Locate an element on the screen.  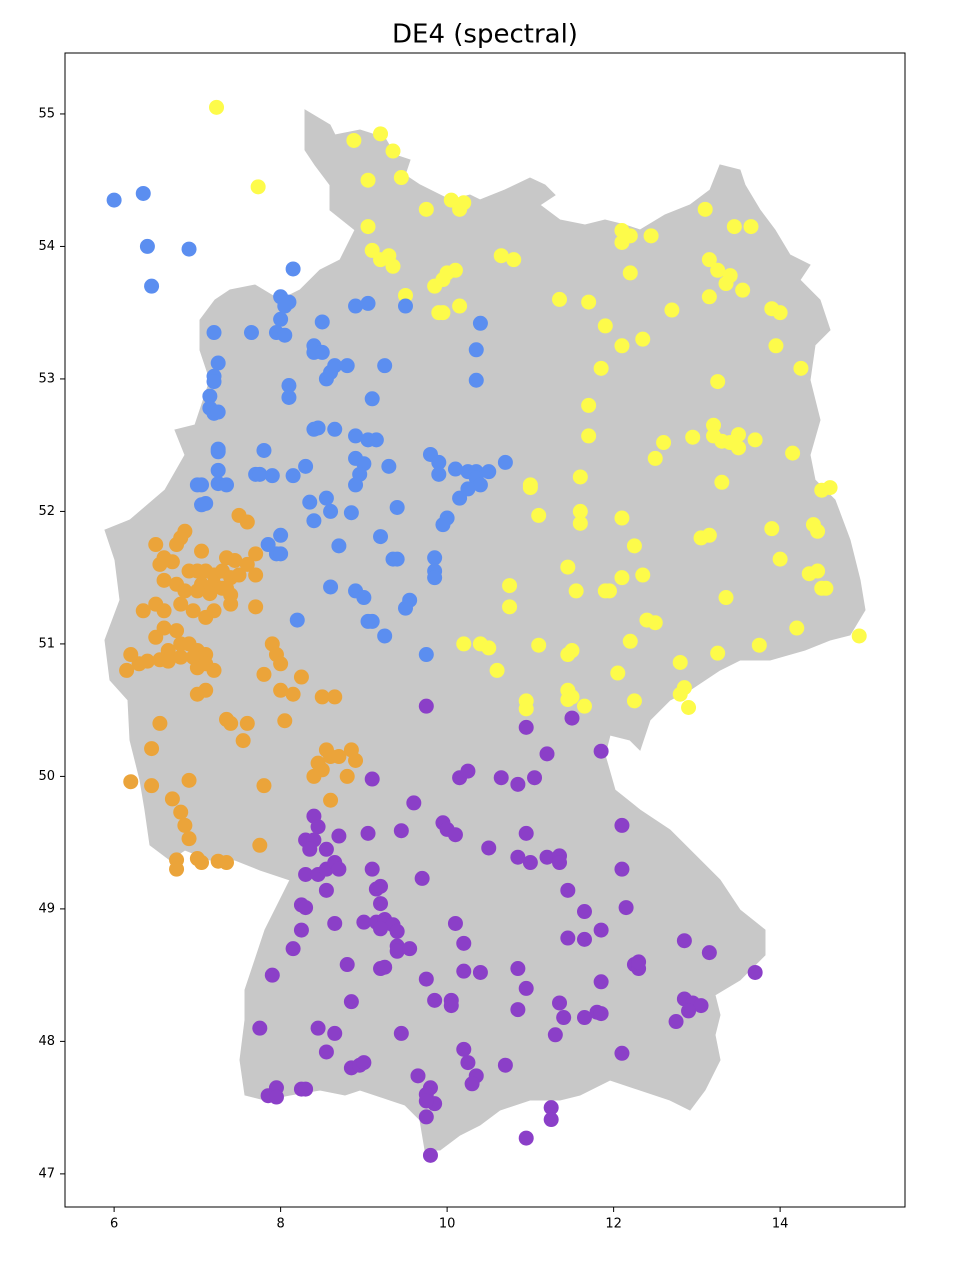
chart-title: DE4 (spectral) is located at coordinates (485, 35).